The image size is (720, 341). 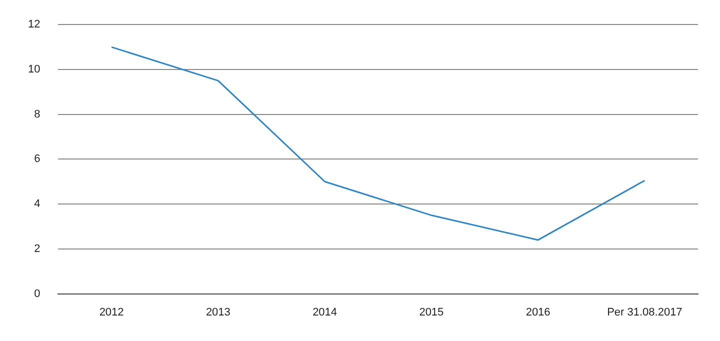 What do you see at coordinates (325, 312) in the screenshot?
I see `x-tick-label: 2014` at bounding box center [325, 312].